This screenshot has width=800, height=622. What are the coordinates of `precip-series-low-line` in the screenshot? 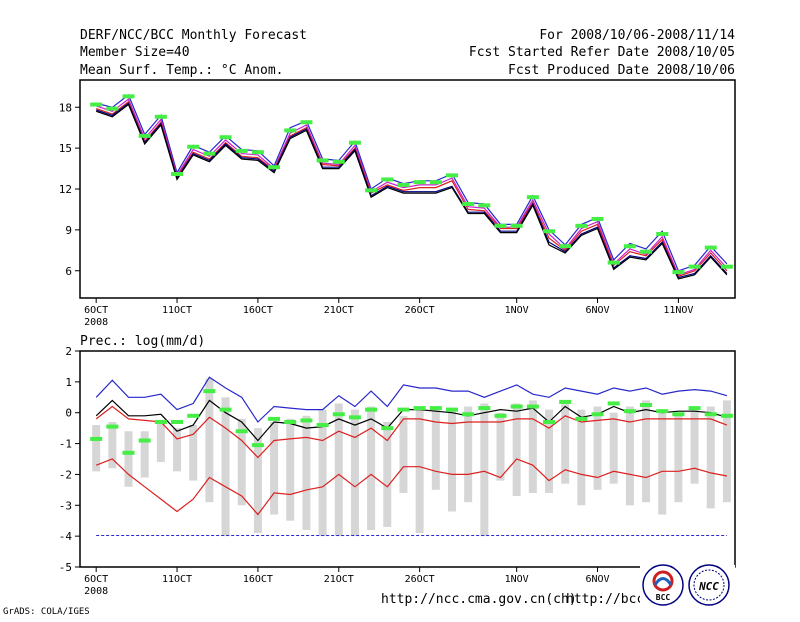 It's located at (411, 487).